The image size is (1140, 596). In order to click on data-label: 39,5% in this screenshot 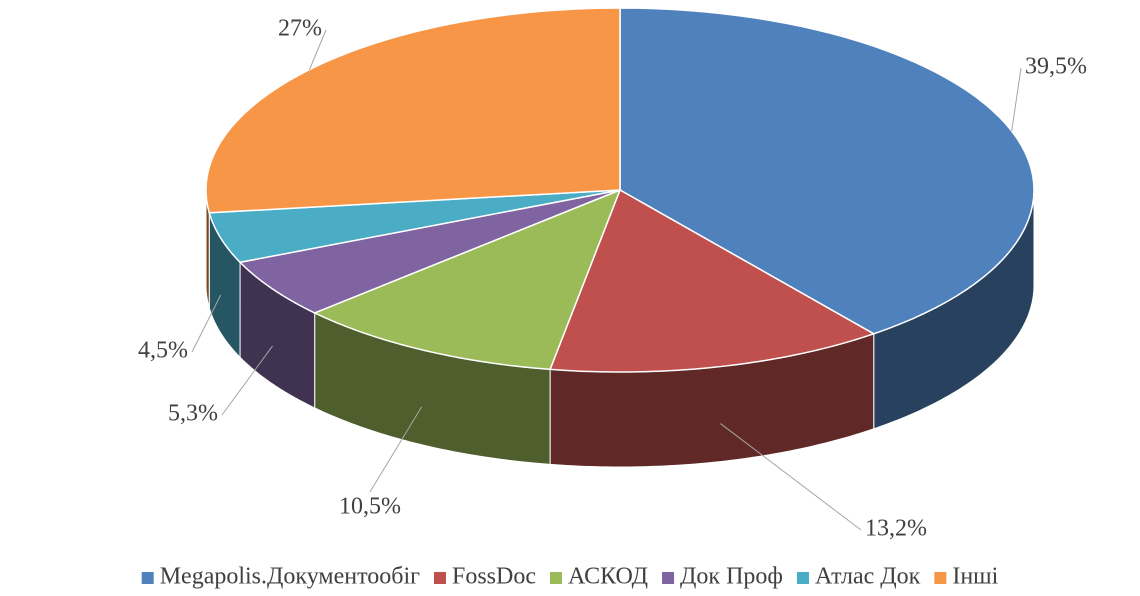, I will do `click(1056, 67)`.